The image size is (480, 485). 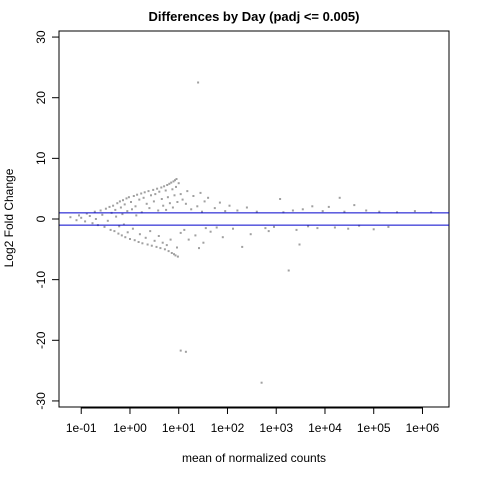 What do you see at coordinates (47, 220) in the screenshot?
I see `y-axis: -30 -20 -10 0 10 20 30` at bounding box center [47, 220].